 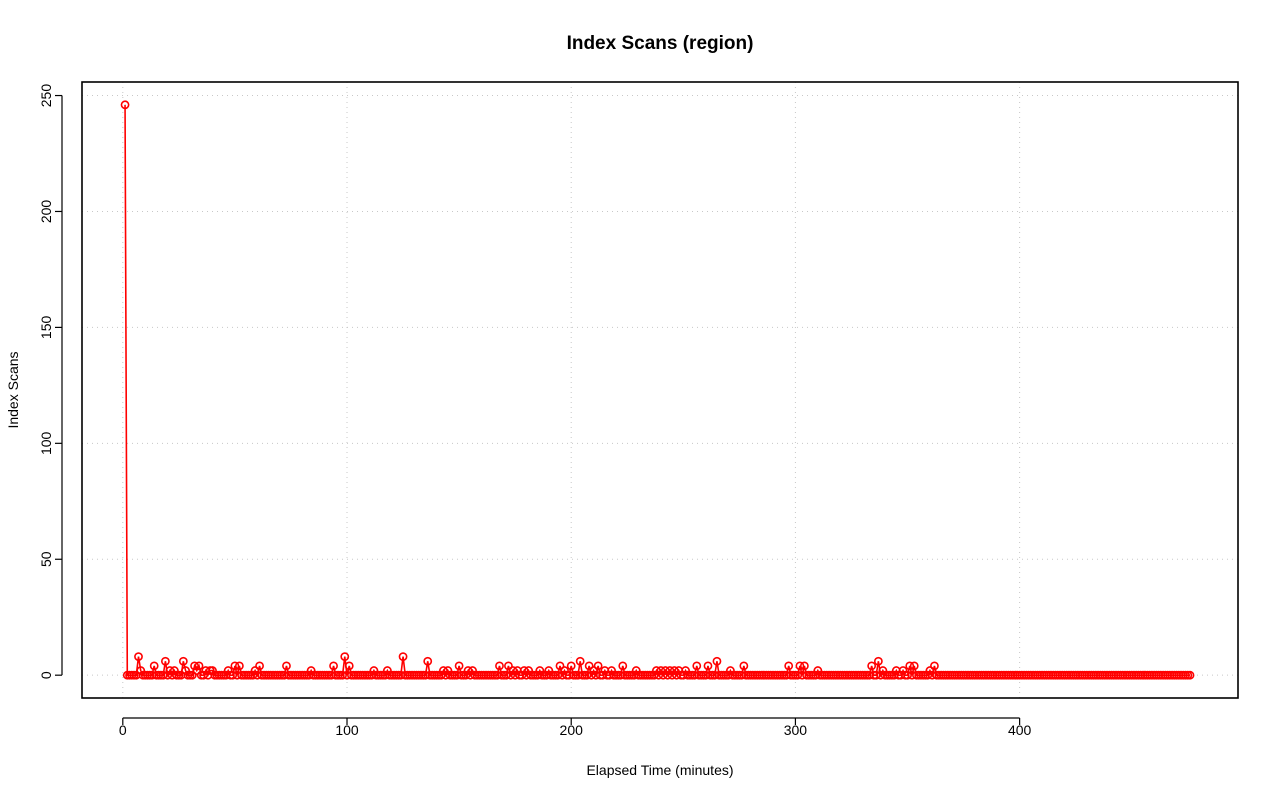 What do you see at coordinates (46, 212) in the screenshot?
I see `y-tick-label: 200` at bounding box center [46, 212].